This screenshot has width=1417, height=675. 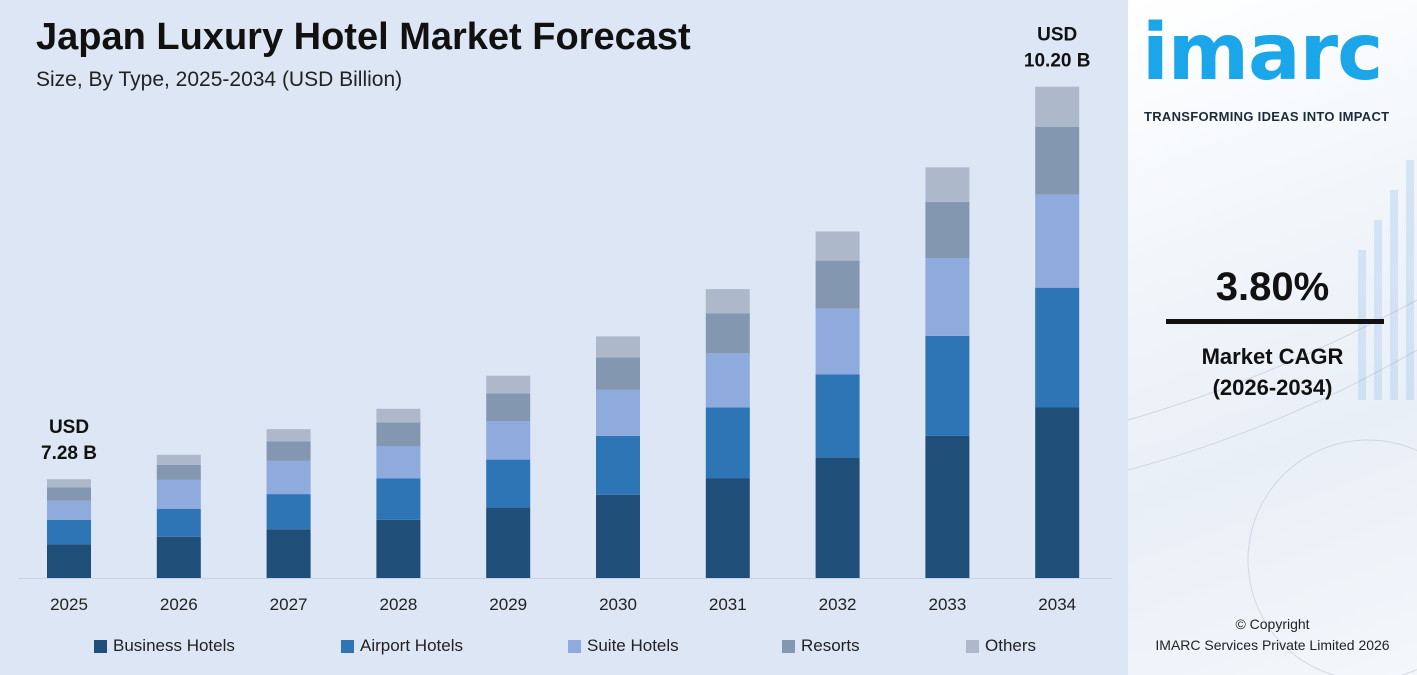 I want to click on legend-label: Airport Hotels, so click(x=411, y=645).